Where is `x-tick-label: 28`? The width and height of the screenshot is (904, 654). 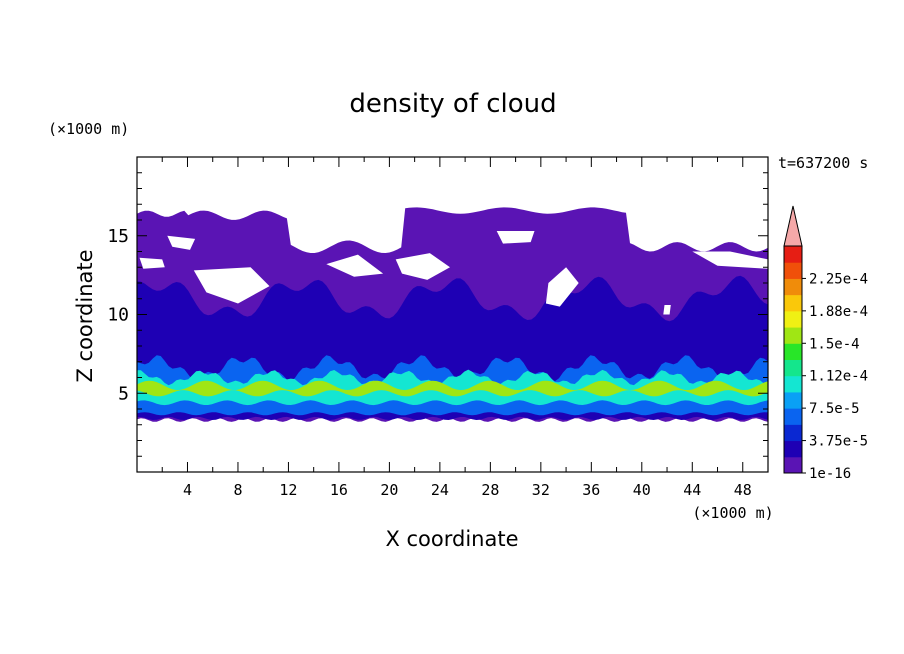
x-tick-label: 28 is located at coordinates (490, 490).